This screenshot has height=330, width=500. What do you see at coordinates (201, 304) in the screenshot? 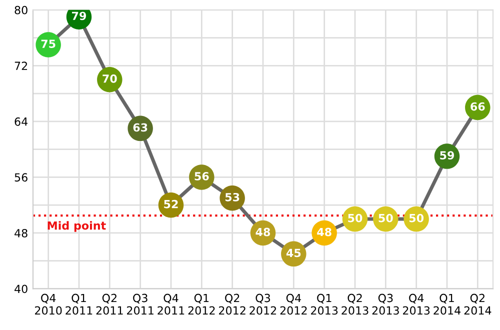
I see `x-tick-label: Q1 2012` at bounding box center [201, 304].